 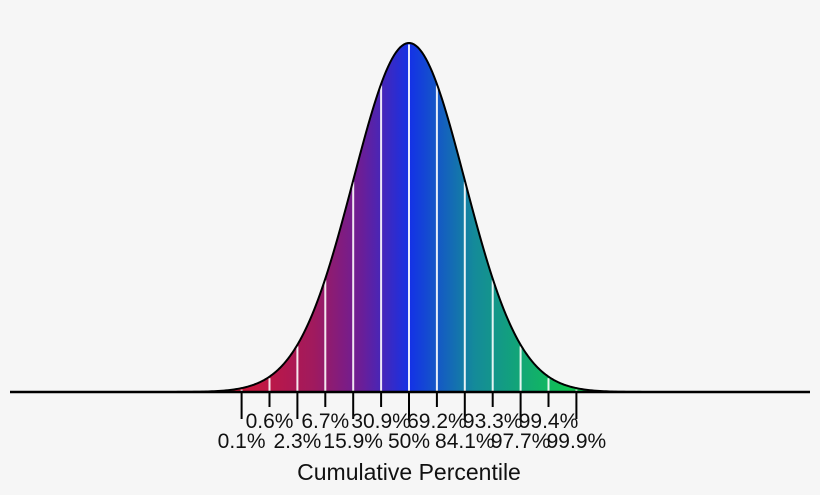 What do you see at coordinates (325, 421) in the screenshot?
I see `tick-label: 6.7%` at bounding box center [325, 421].